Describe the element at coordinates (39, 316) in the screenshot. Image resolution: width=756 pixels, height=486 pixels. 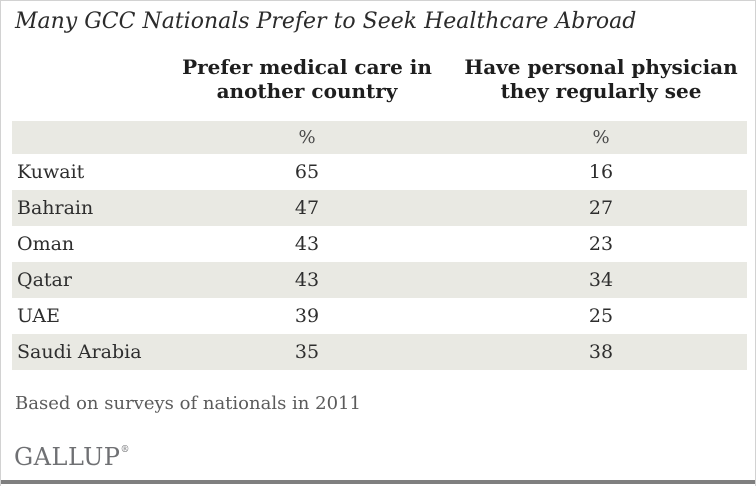
I see `country-label: UAE` at that location.